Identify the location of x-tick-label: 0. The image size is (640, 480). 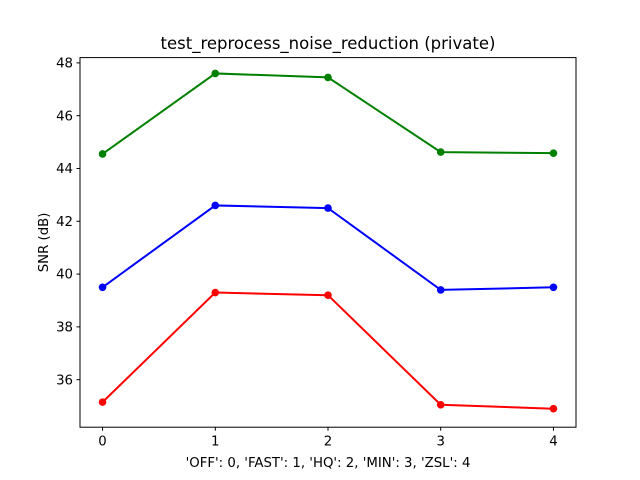
(102, 442).